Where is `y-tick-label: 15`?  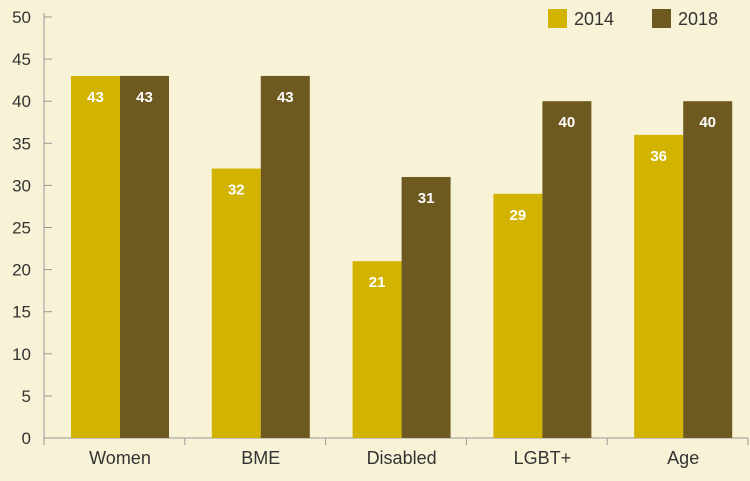
y-tick-label: 15 is located at coordinates (21, 312).